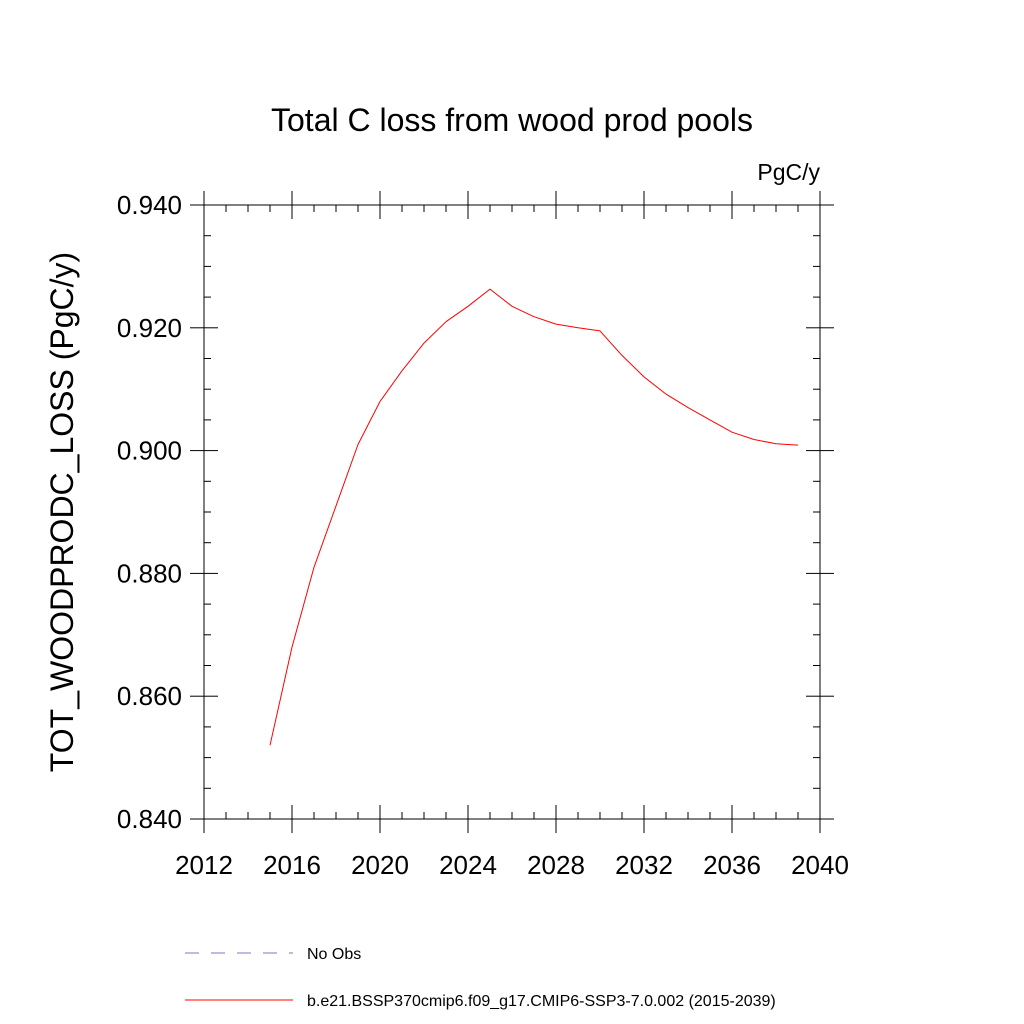  I want to click on units-label: PgC/y, so click(788, 172).